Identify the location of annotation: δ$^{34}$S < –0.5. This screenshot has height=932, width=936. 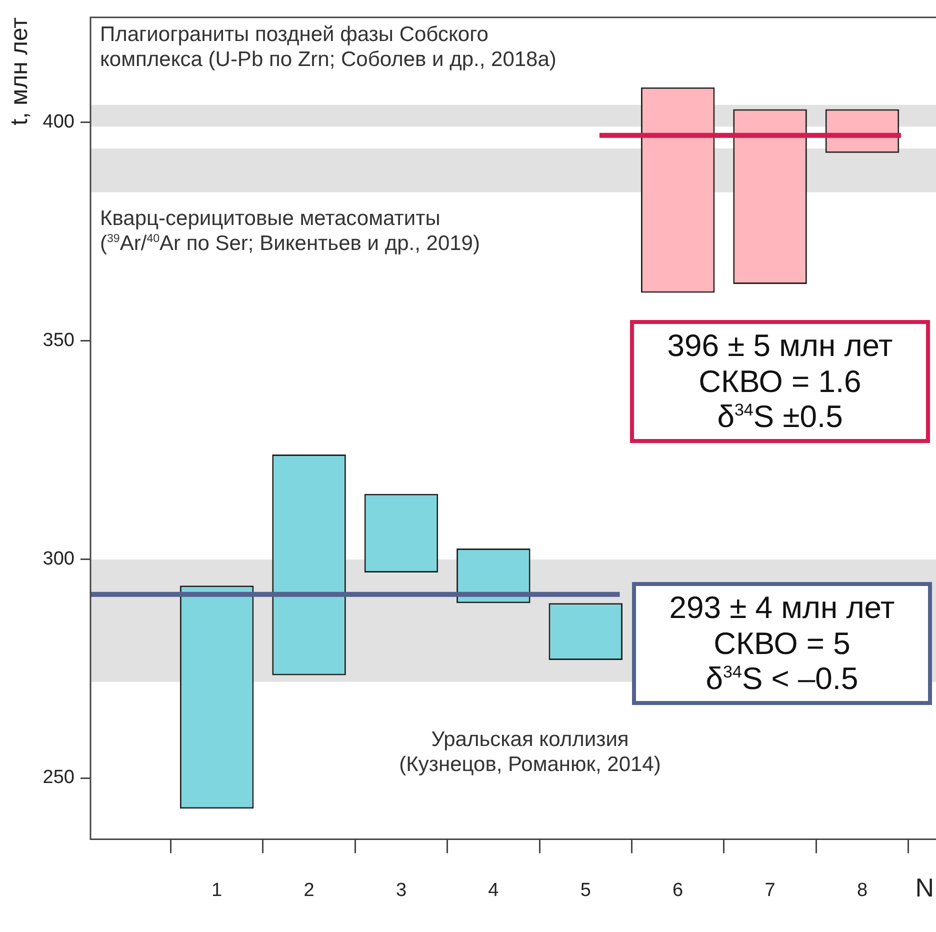
(782, 679).